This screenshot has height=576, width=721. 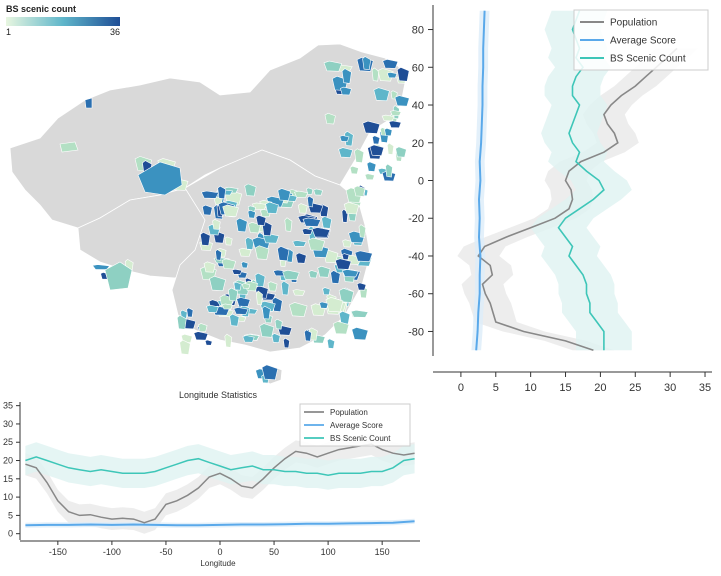 I want to click on latitude-legend-label: Average Score, so click(x=643, y=41).